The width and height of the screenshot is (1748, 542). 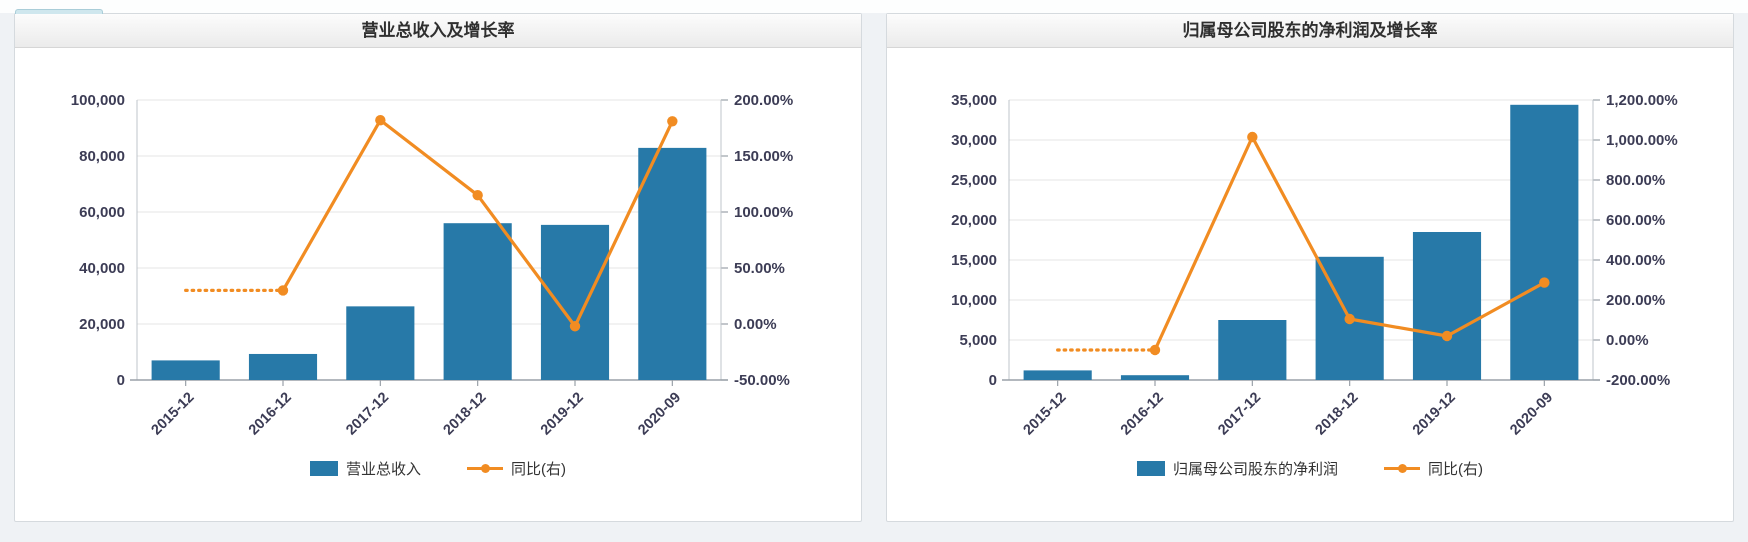 I want to click on legend-item-net-profit-bar: 归属母公司股东的净利润, so click(x=1237, y=468).